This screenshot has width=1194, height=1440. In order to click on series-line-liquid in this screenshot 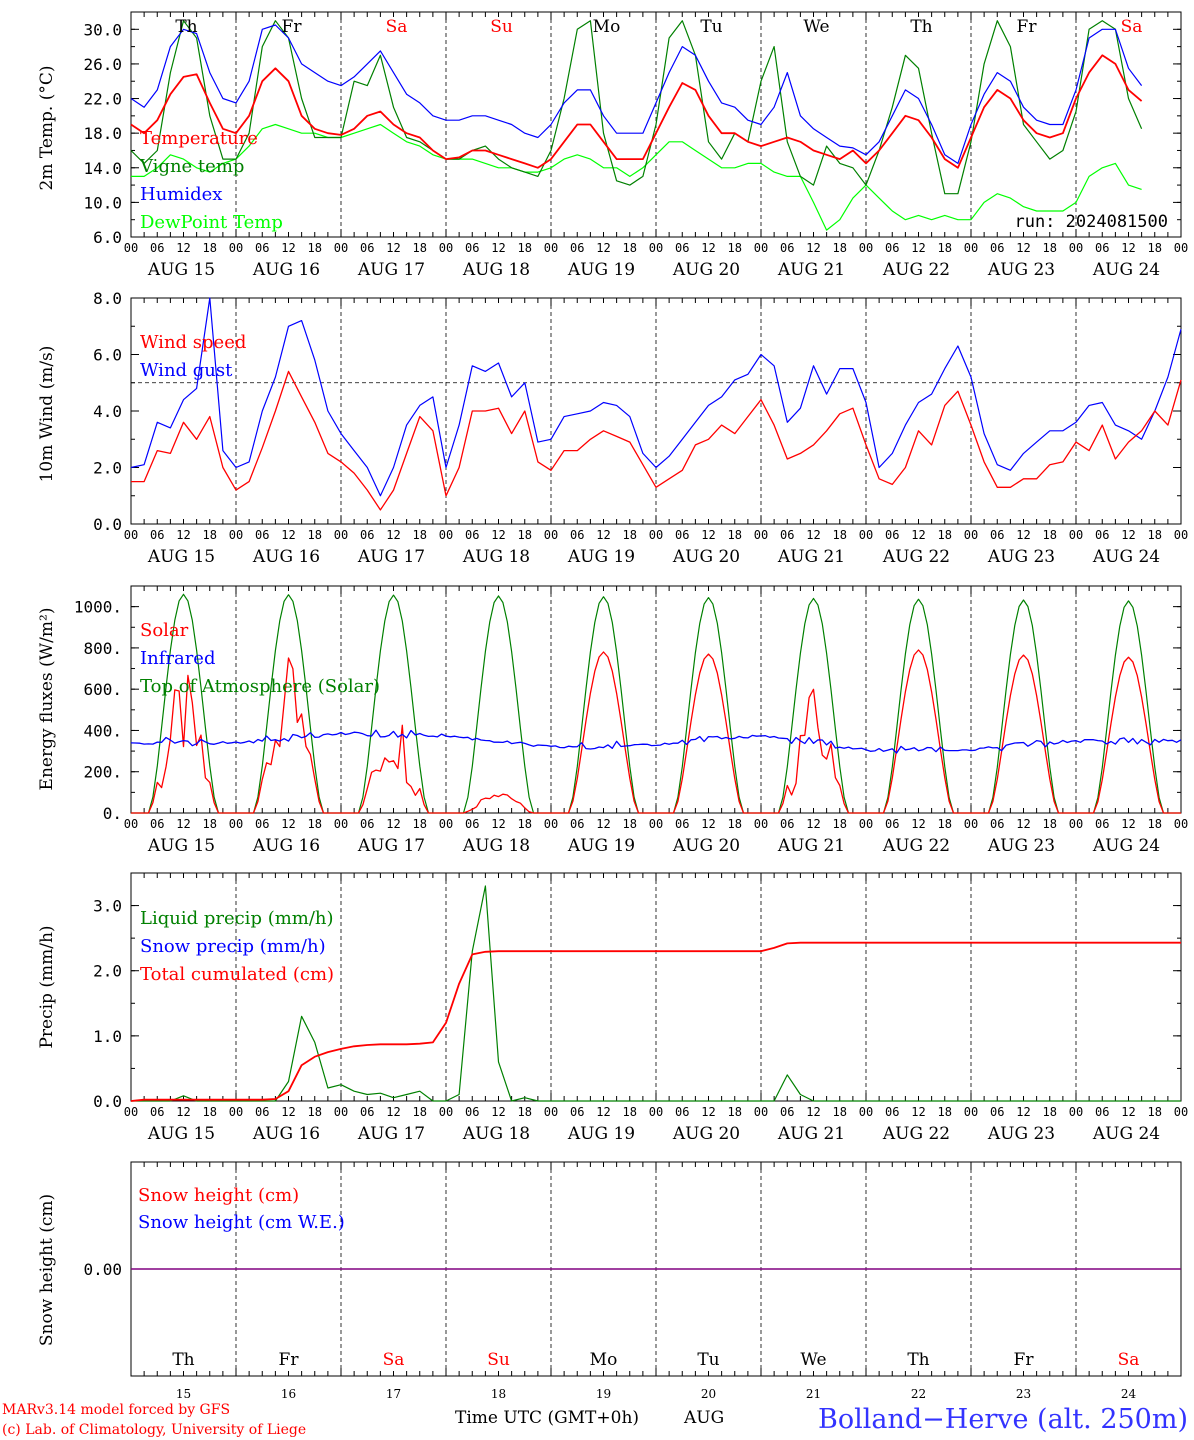, I will do `click(656, 993)`.